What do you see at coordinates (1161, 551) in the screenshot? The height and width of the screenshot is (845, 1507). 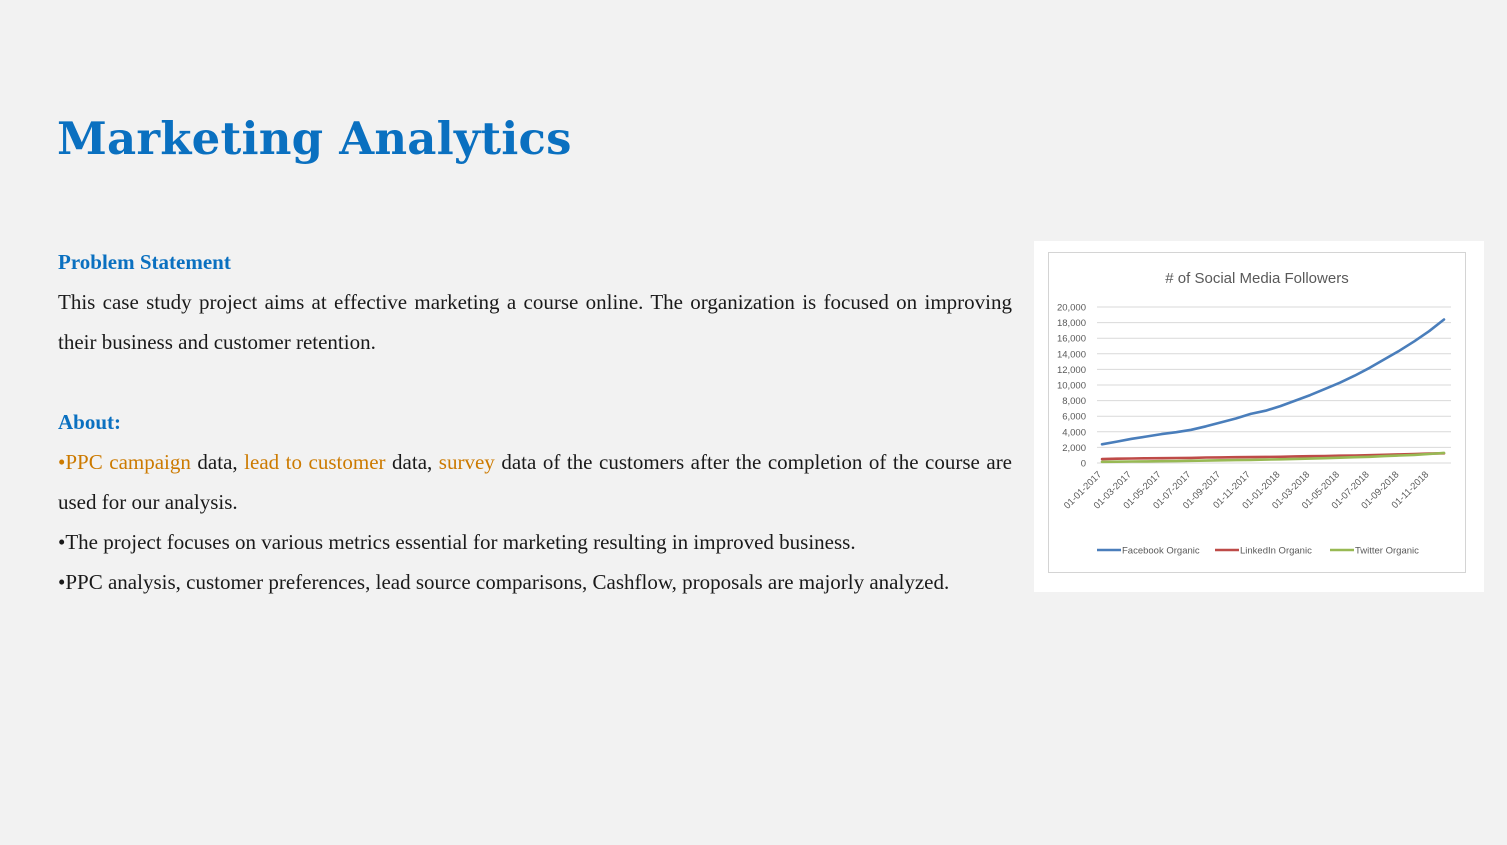 I see `legend-label: Facebook Organic` at bounding box center [1161, 551].